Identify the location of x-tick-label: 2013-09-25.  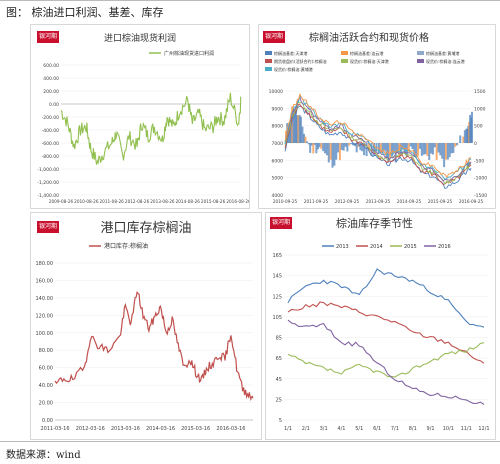
(378, 201).